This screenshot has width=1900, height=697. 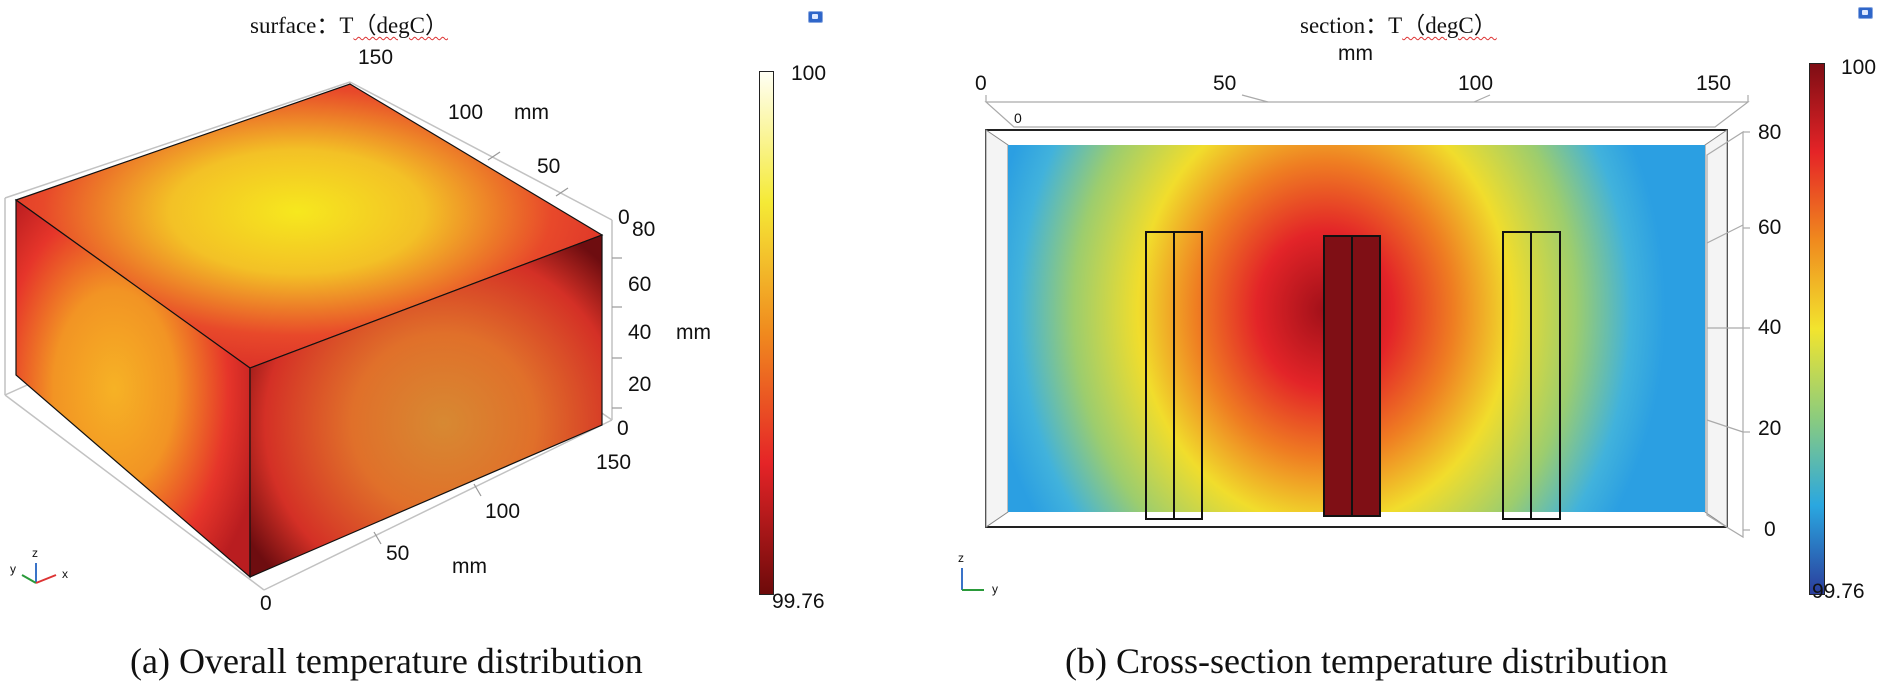 I want to click on panel-a-title-unit: （degC）, so click(x=401, y=25).